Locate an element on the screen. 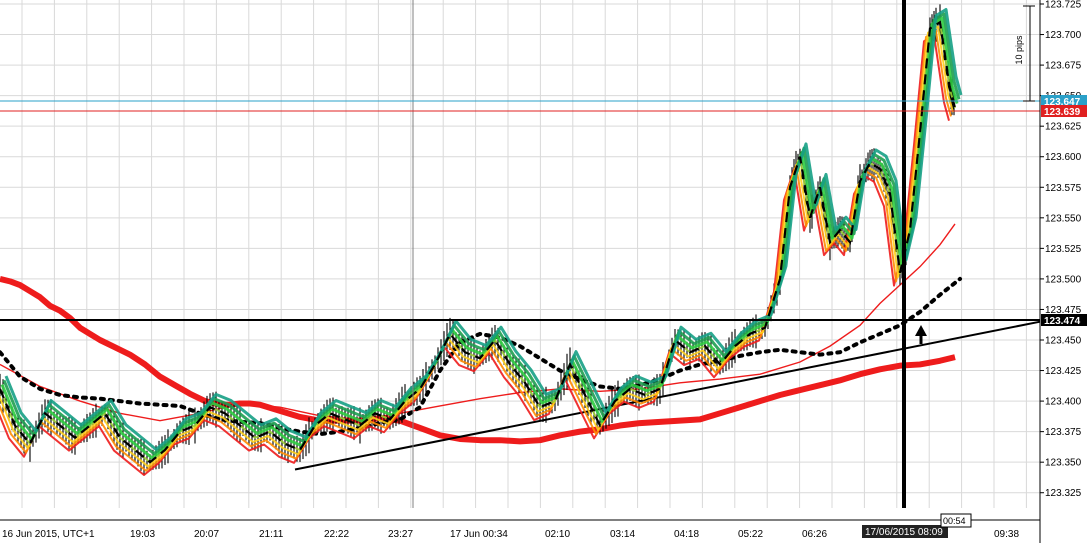 This screenshot has height=548, width=1089. price-tick-label: 123.675 is located at coordinates (1063, 66).